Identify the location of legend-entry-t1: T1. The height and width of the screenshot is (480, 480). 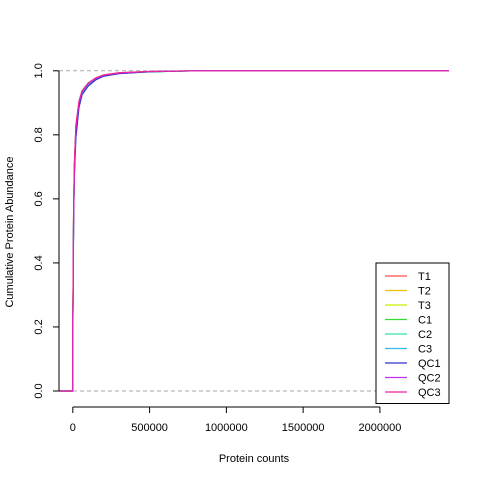
(408, 277).